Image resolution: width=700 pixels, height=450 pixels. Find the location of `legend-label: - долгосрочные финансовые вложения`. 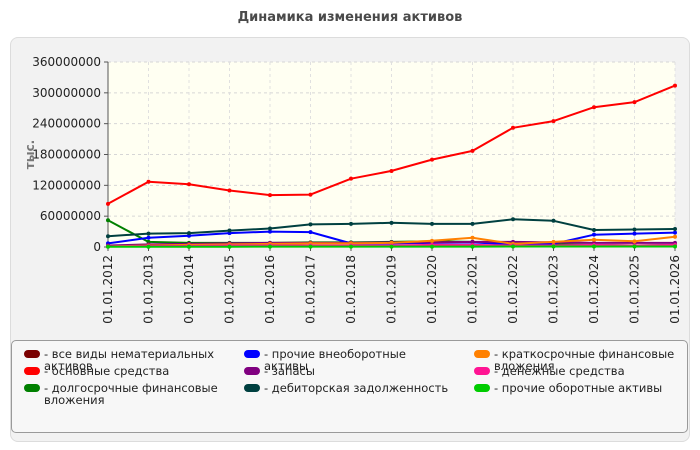

legend-label: - долгосрочные финансовые вложения is located at coordinates (131, 394).